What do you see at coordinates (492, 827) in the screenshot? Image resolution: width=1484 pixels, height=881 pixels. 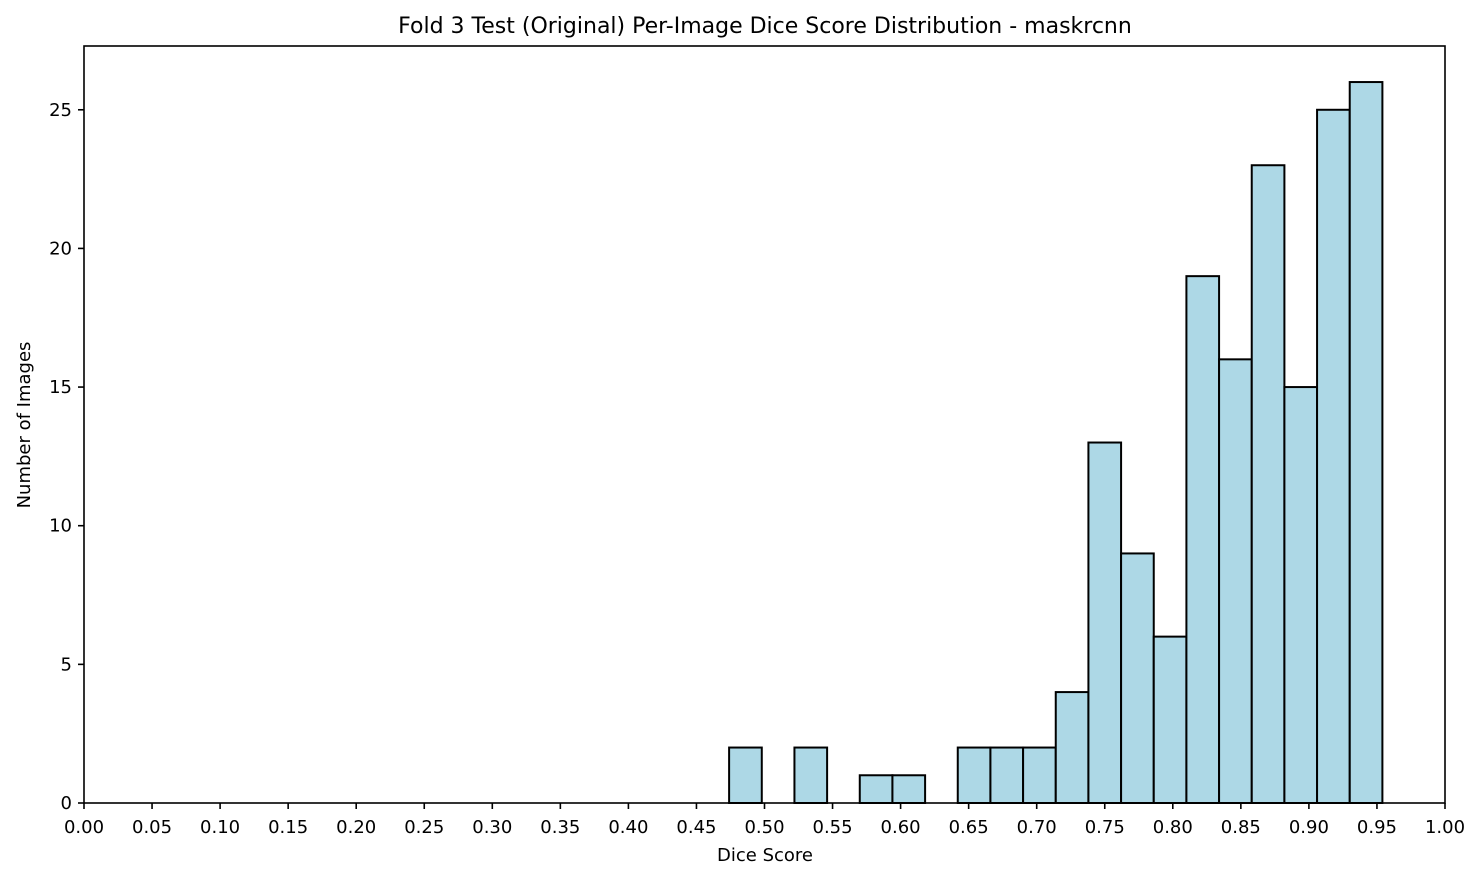 I see `x-tick-label: 0.30` at bounding box center [492, 827].